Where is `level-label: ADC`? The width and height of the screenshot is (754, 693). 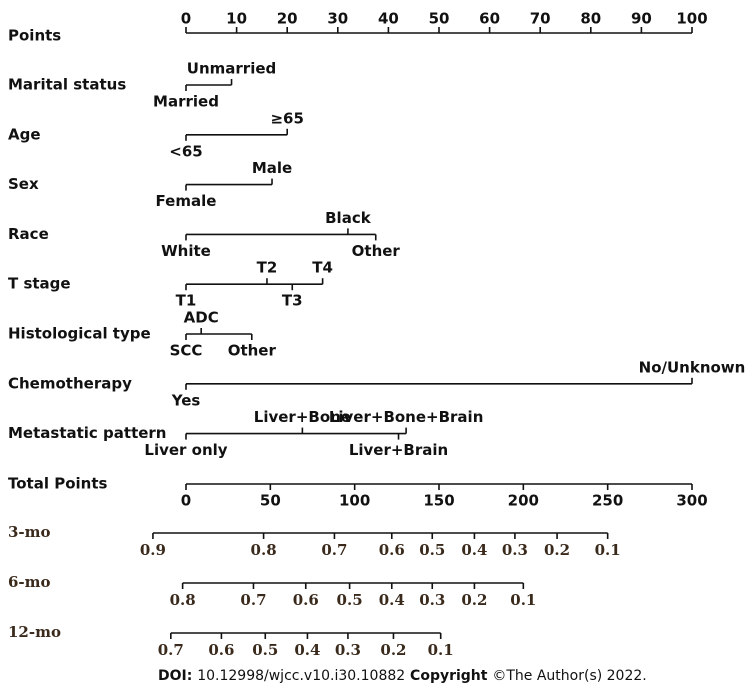
level-label: ADC is located at coordinates (201, 318).